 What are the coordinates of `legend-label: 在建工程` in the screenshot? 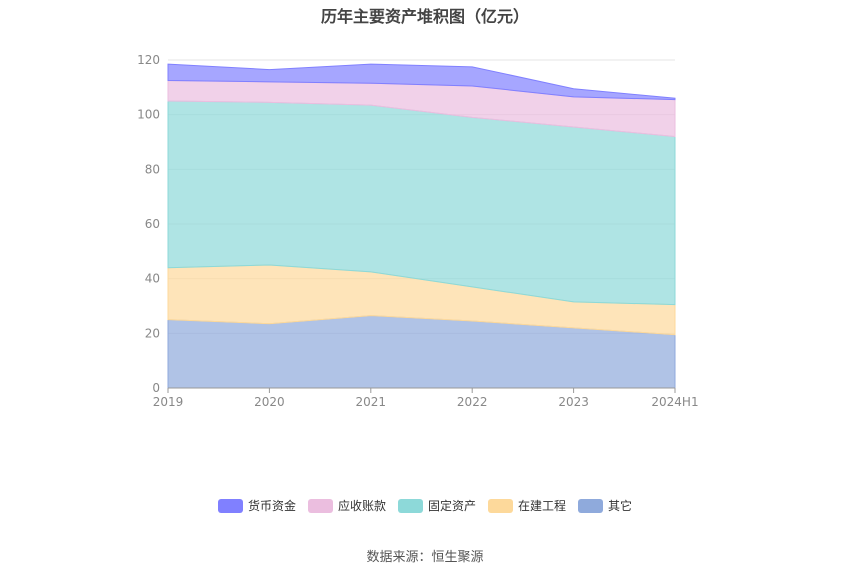 It's located at (542, 506).